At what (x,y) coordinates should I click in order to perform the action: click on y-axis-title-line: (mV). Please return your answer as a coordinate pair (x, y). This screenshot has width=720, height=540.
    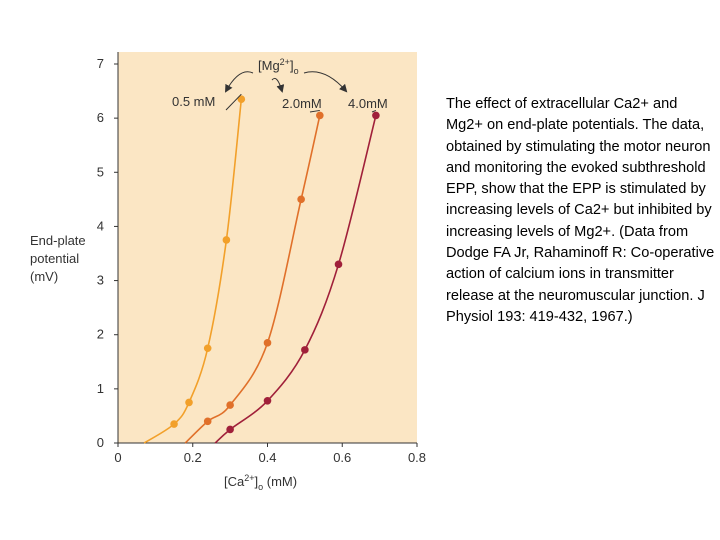
    Looking at the image, I should click on (44, 276).